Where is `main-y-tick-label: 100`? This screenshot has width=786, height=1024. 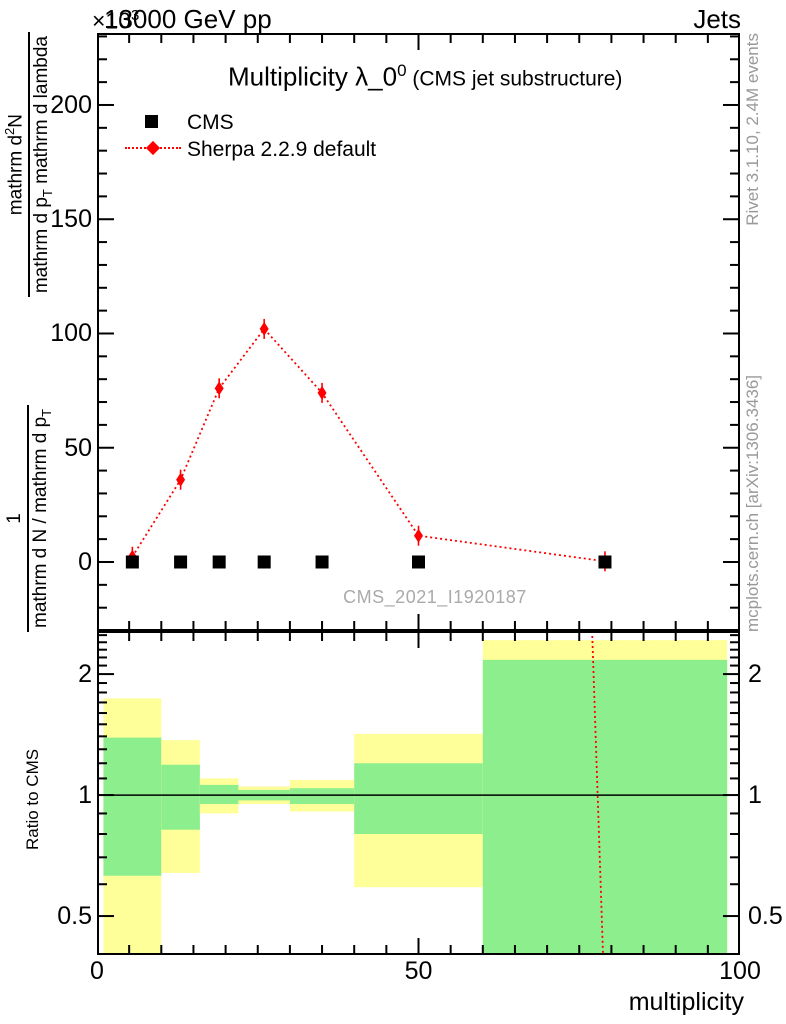
main-y-tick-label: 100 is located at coordinates (71, 333).